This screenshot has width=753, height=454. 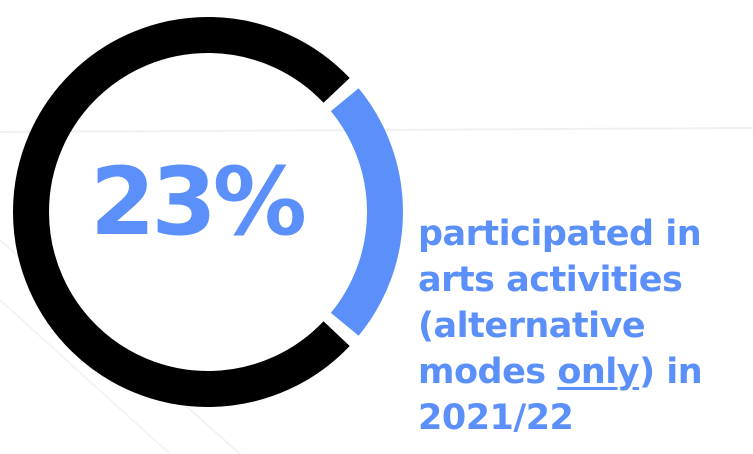 What do you see at coordinates (585, 418) in the screenshot?
I see `caption-line-5: 2021/22` at bounding box center [585, 418].